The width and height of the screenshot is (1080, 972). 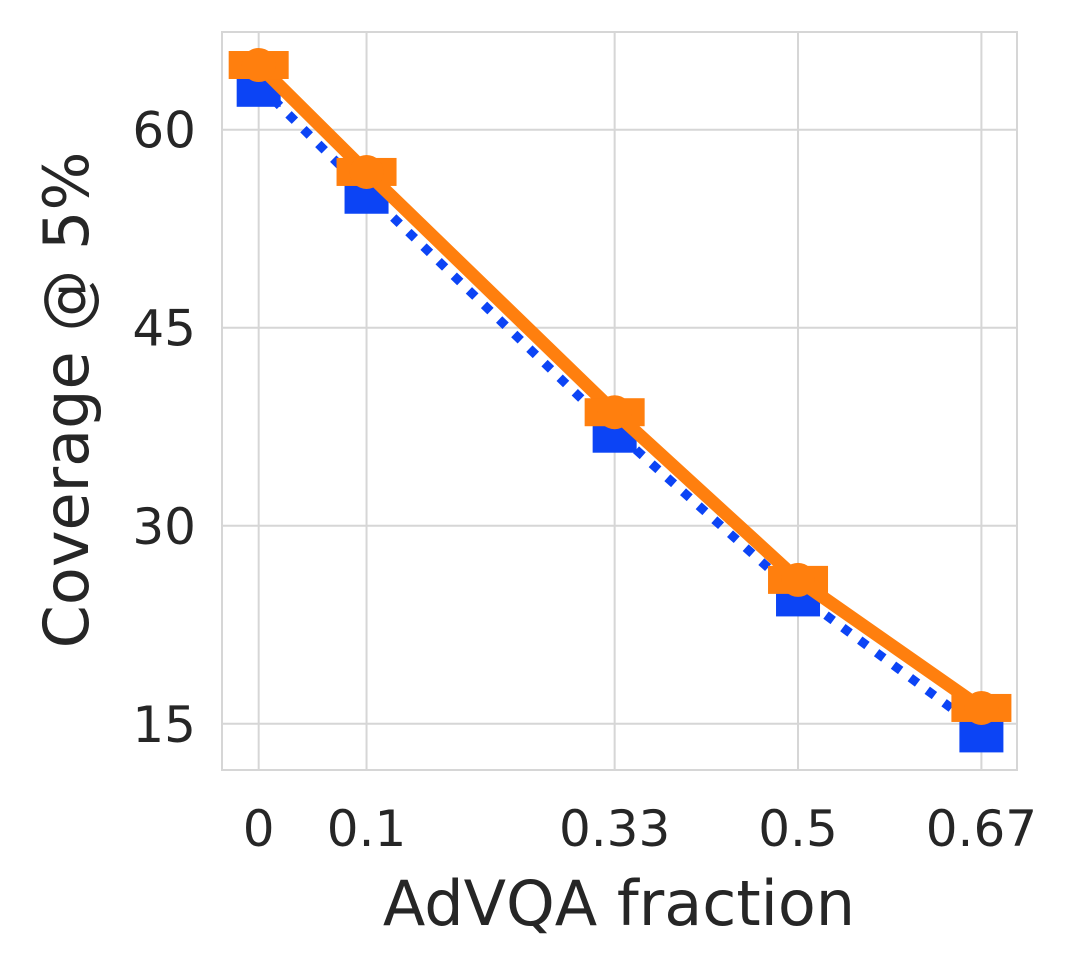 I want to click on x-tick-label: 0, so click(x=259, y=829).